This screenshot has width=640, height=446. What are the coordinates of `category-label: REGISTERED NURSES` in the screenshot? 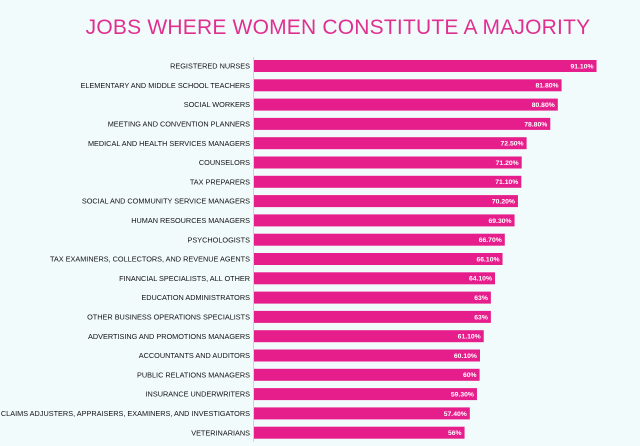 It's located at (210, 66).